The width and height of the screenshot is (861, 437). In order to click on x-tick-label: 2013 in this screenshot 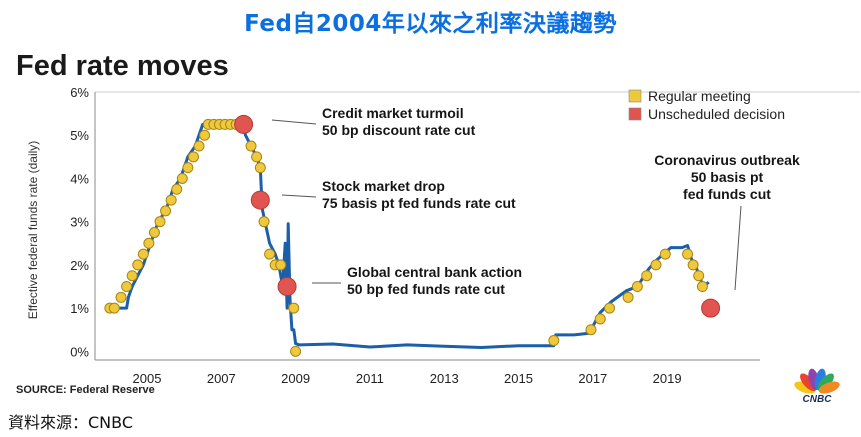, I will do `click(444, 378)`.